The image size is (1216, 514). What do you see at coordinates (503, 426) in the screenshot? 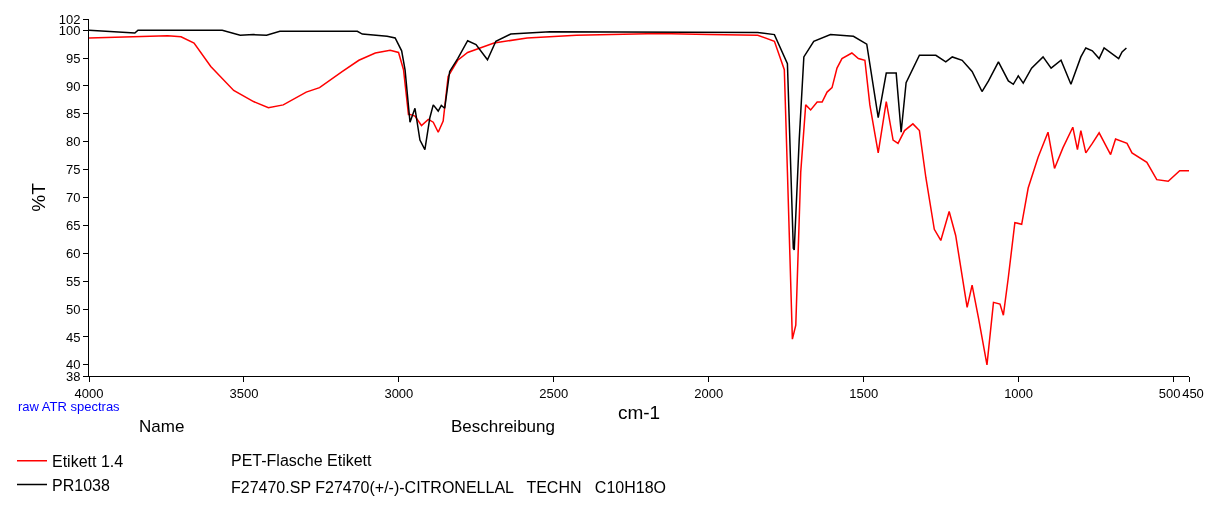
I see `text: Beschreibung` at bounding box center [503, 426].